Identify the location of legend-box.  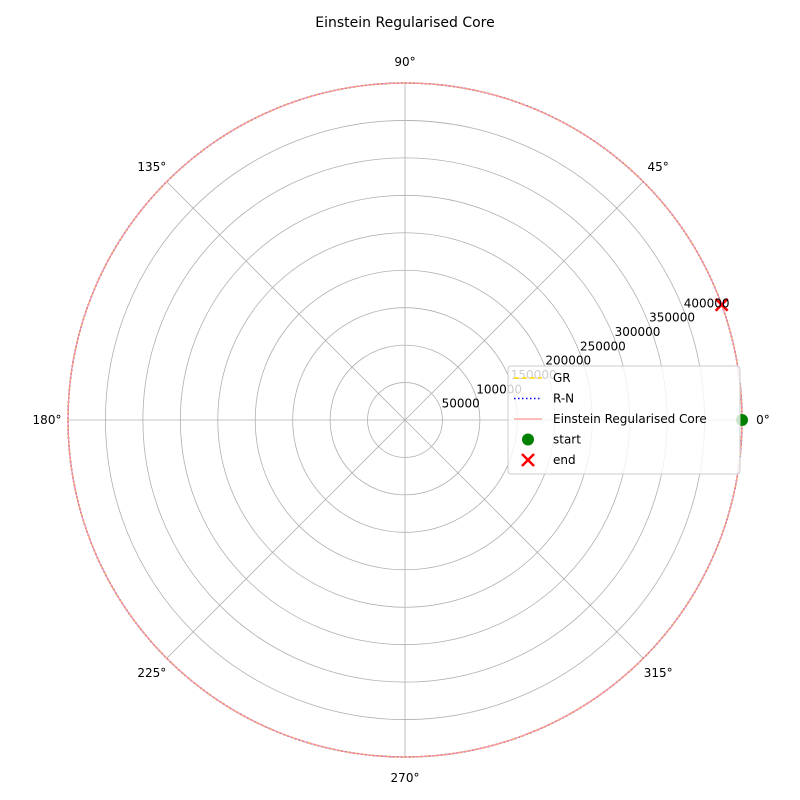
(624, 420).